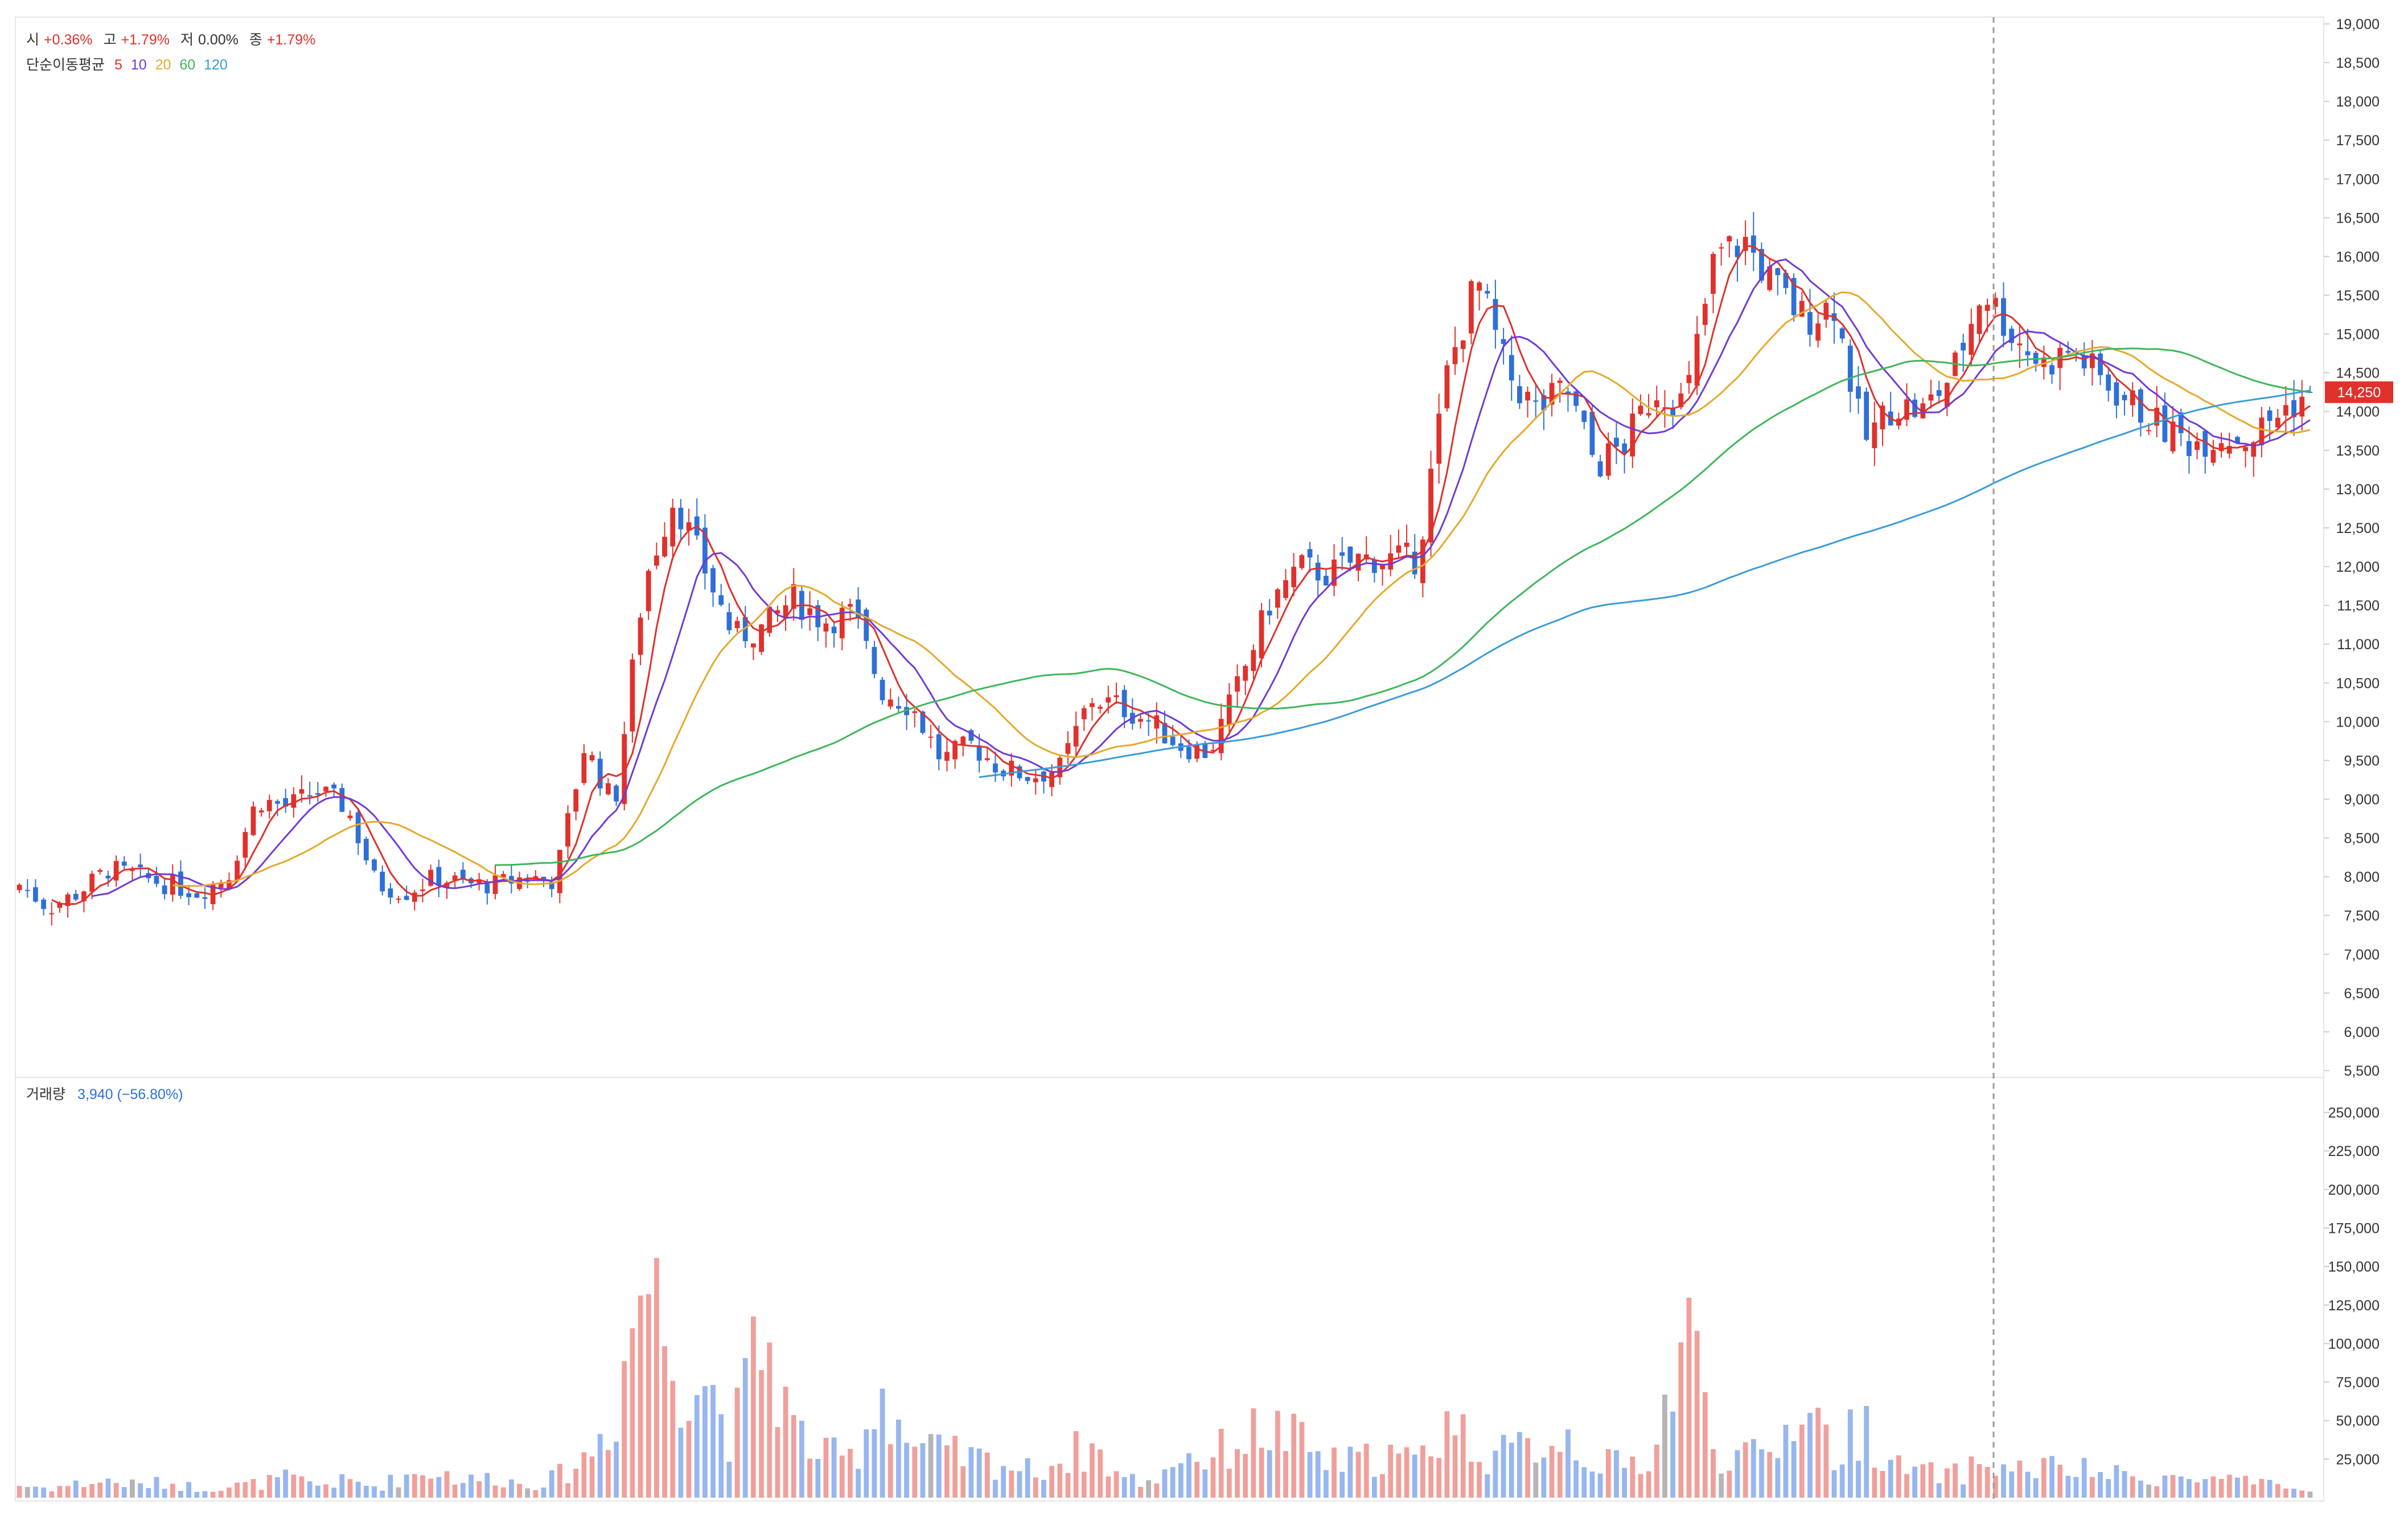  Describe the element at coordinates (2358, 528) in the screenshot. I see `price-tick-label: 12,500` at that location.